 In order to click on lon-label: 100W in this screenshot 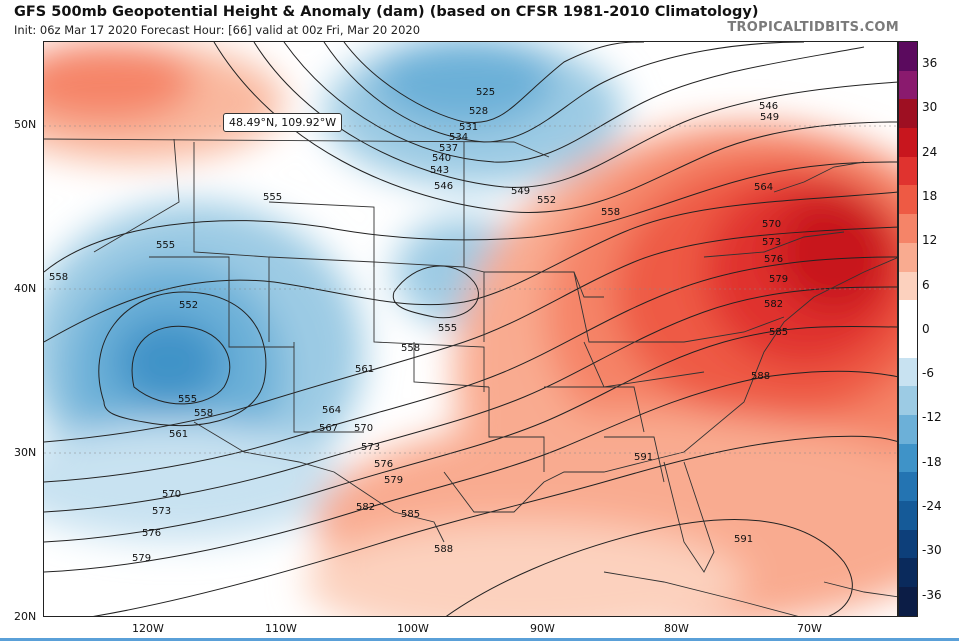, I will do `click(413, 628)`.